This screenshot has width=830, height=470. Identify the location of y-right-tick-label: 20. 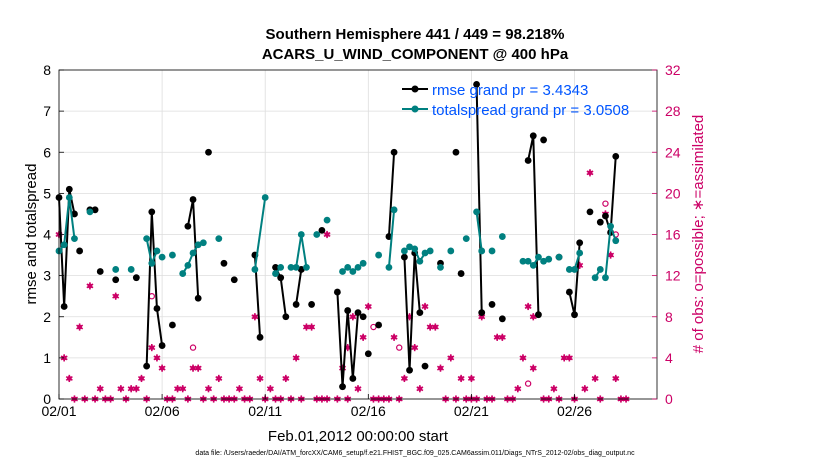
(673, 193).